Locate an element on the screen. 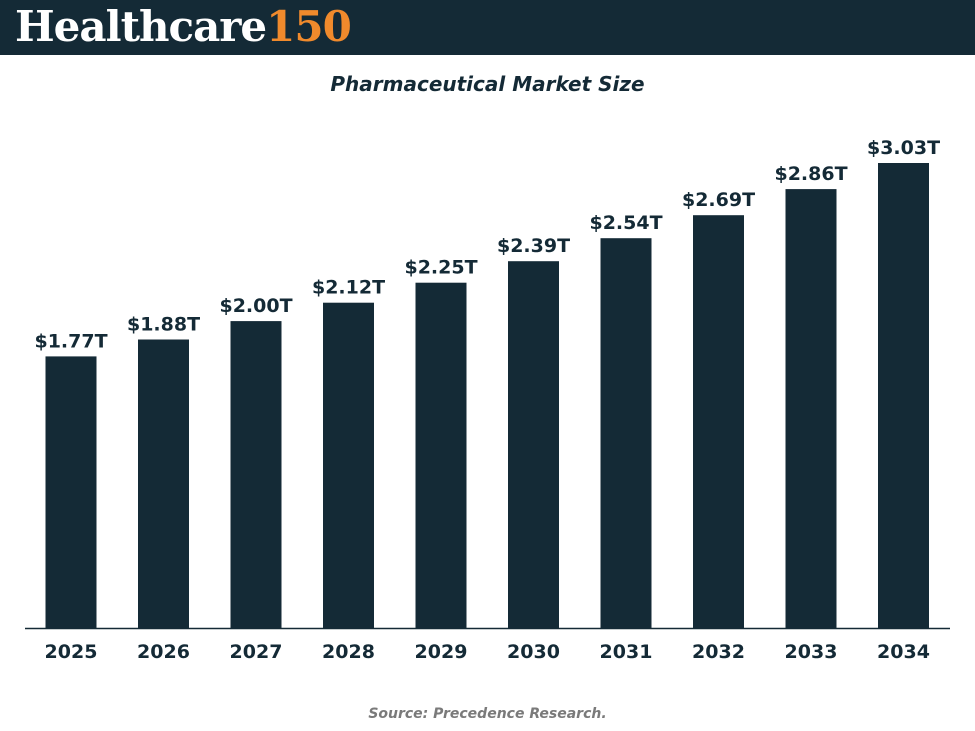 The image size is (975, 731). x-tick-label: 2029 is located at coordinates (441, 652).